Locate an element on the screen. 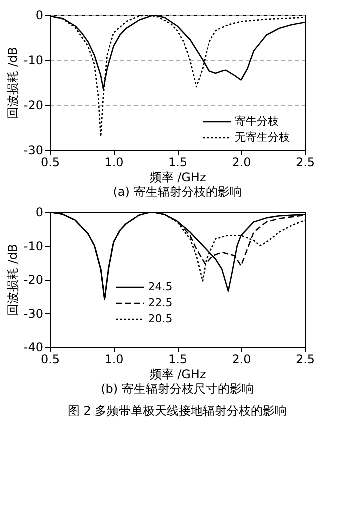 The width and height of the screenshot is (350, 506). y-tick-label: -40 is located at coordinates (34, 347).